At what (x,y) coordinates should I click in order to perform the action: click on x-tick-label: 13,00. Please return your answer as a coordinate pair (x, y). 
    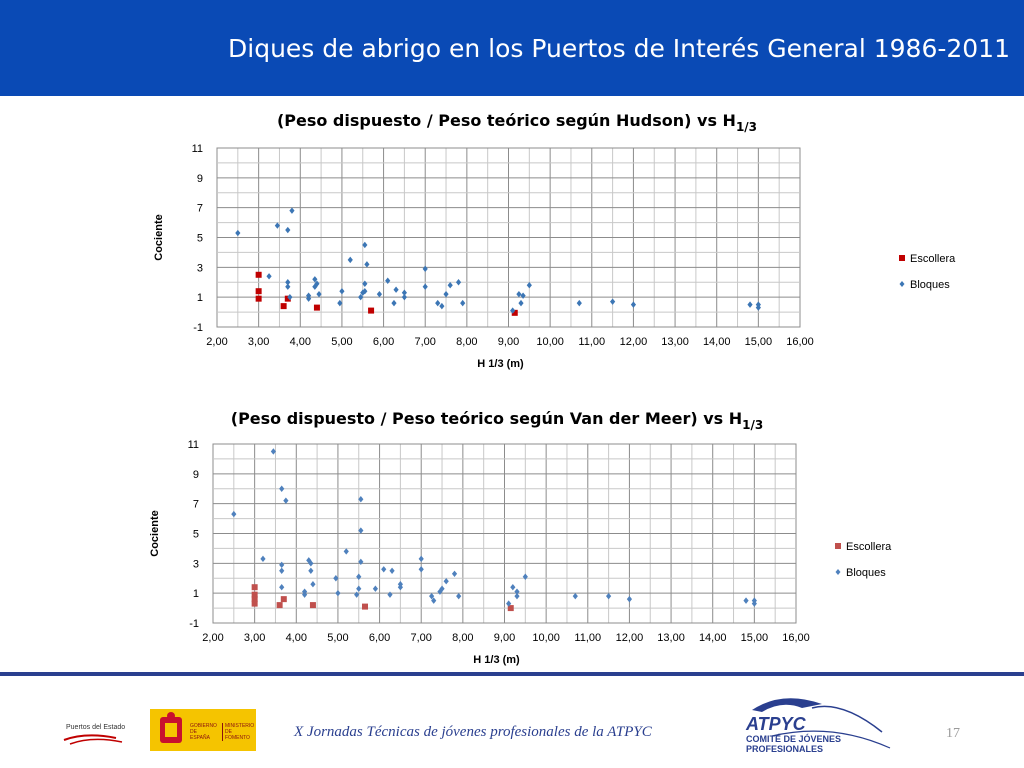
    Looking at the image, I should click on (675, 342).